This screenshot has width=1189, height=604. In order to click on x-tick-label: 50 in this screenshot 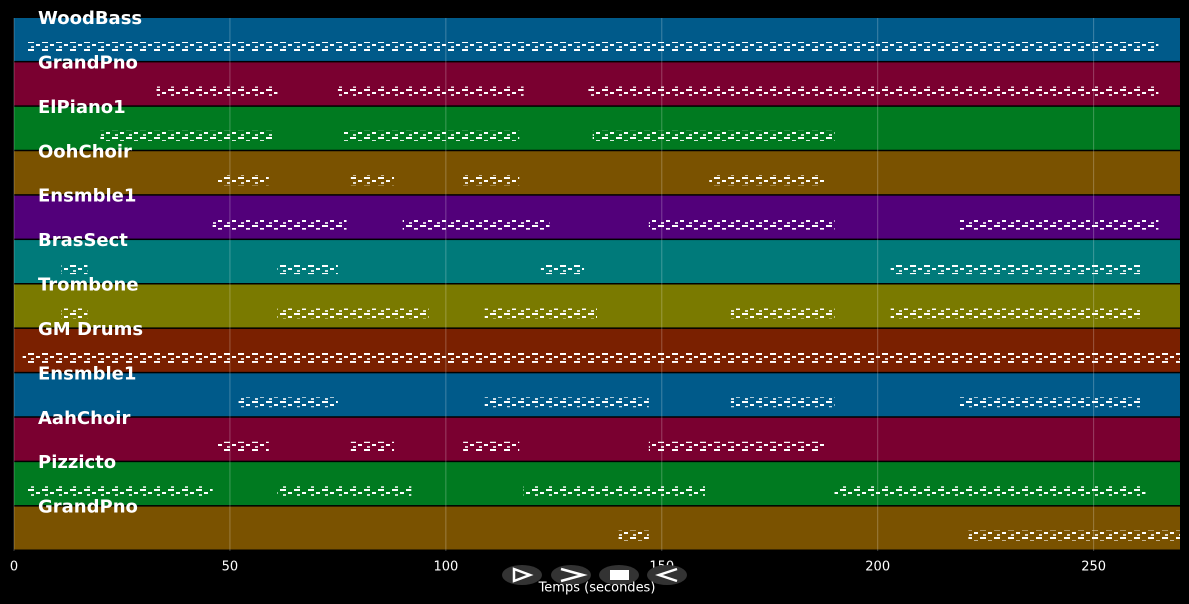, I will do `click(230, 567)`.